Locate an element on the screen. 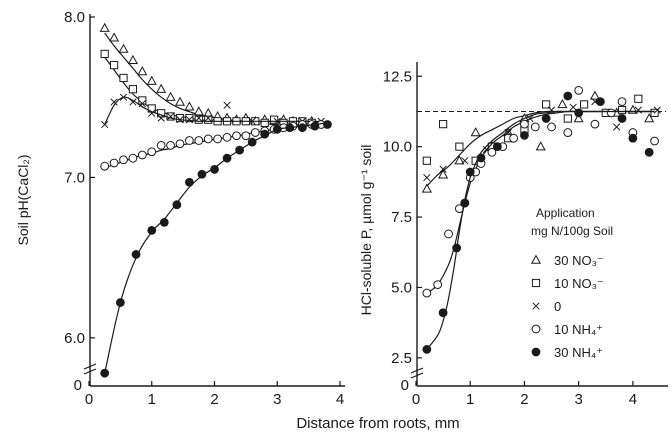  ph-y-tick-label: 7.0 is located at coordinates (74, 177).